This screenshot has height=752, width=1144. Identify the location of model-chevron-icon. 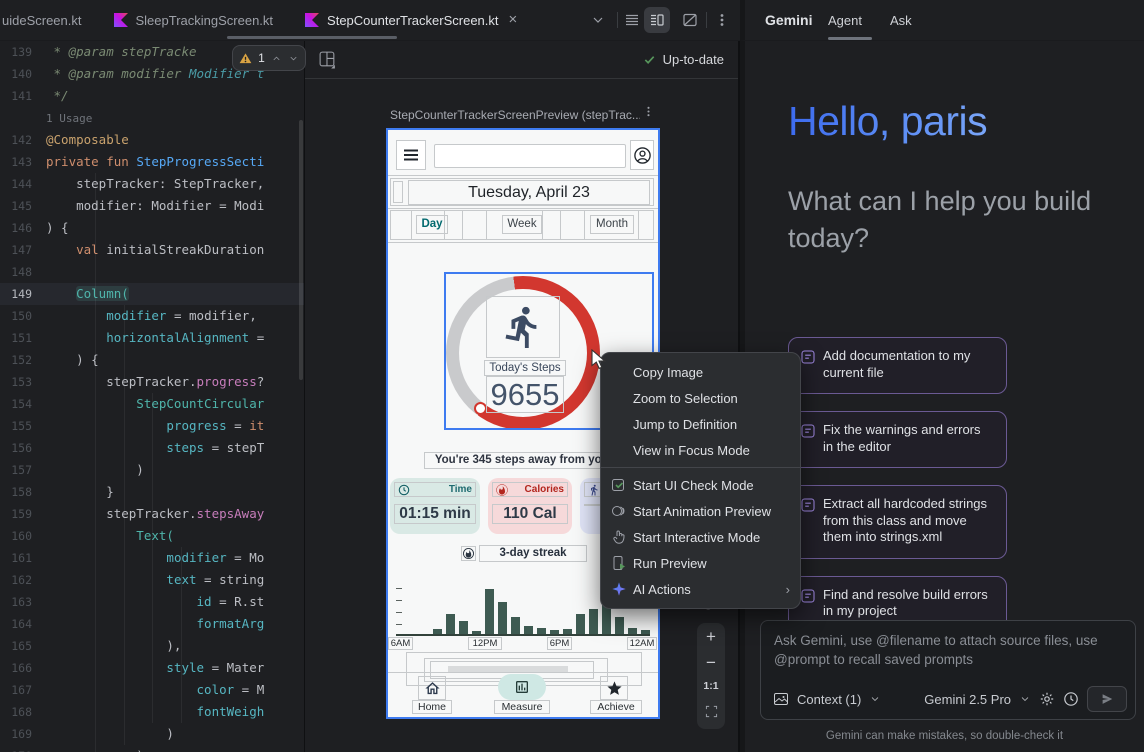
(1025, 699).